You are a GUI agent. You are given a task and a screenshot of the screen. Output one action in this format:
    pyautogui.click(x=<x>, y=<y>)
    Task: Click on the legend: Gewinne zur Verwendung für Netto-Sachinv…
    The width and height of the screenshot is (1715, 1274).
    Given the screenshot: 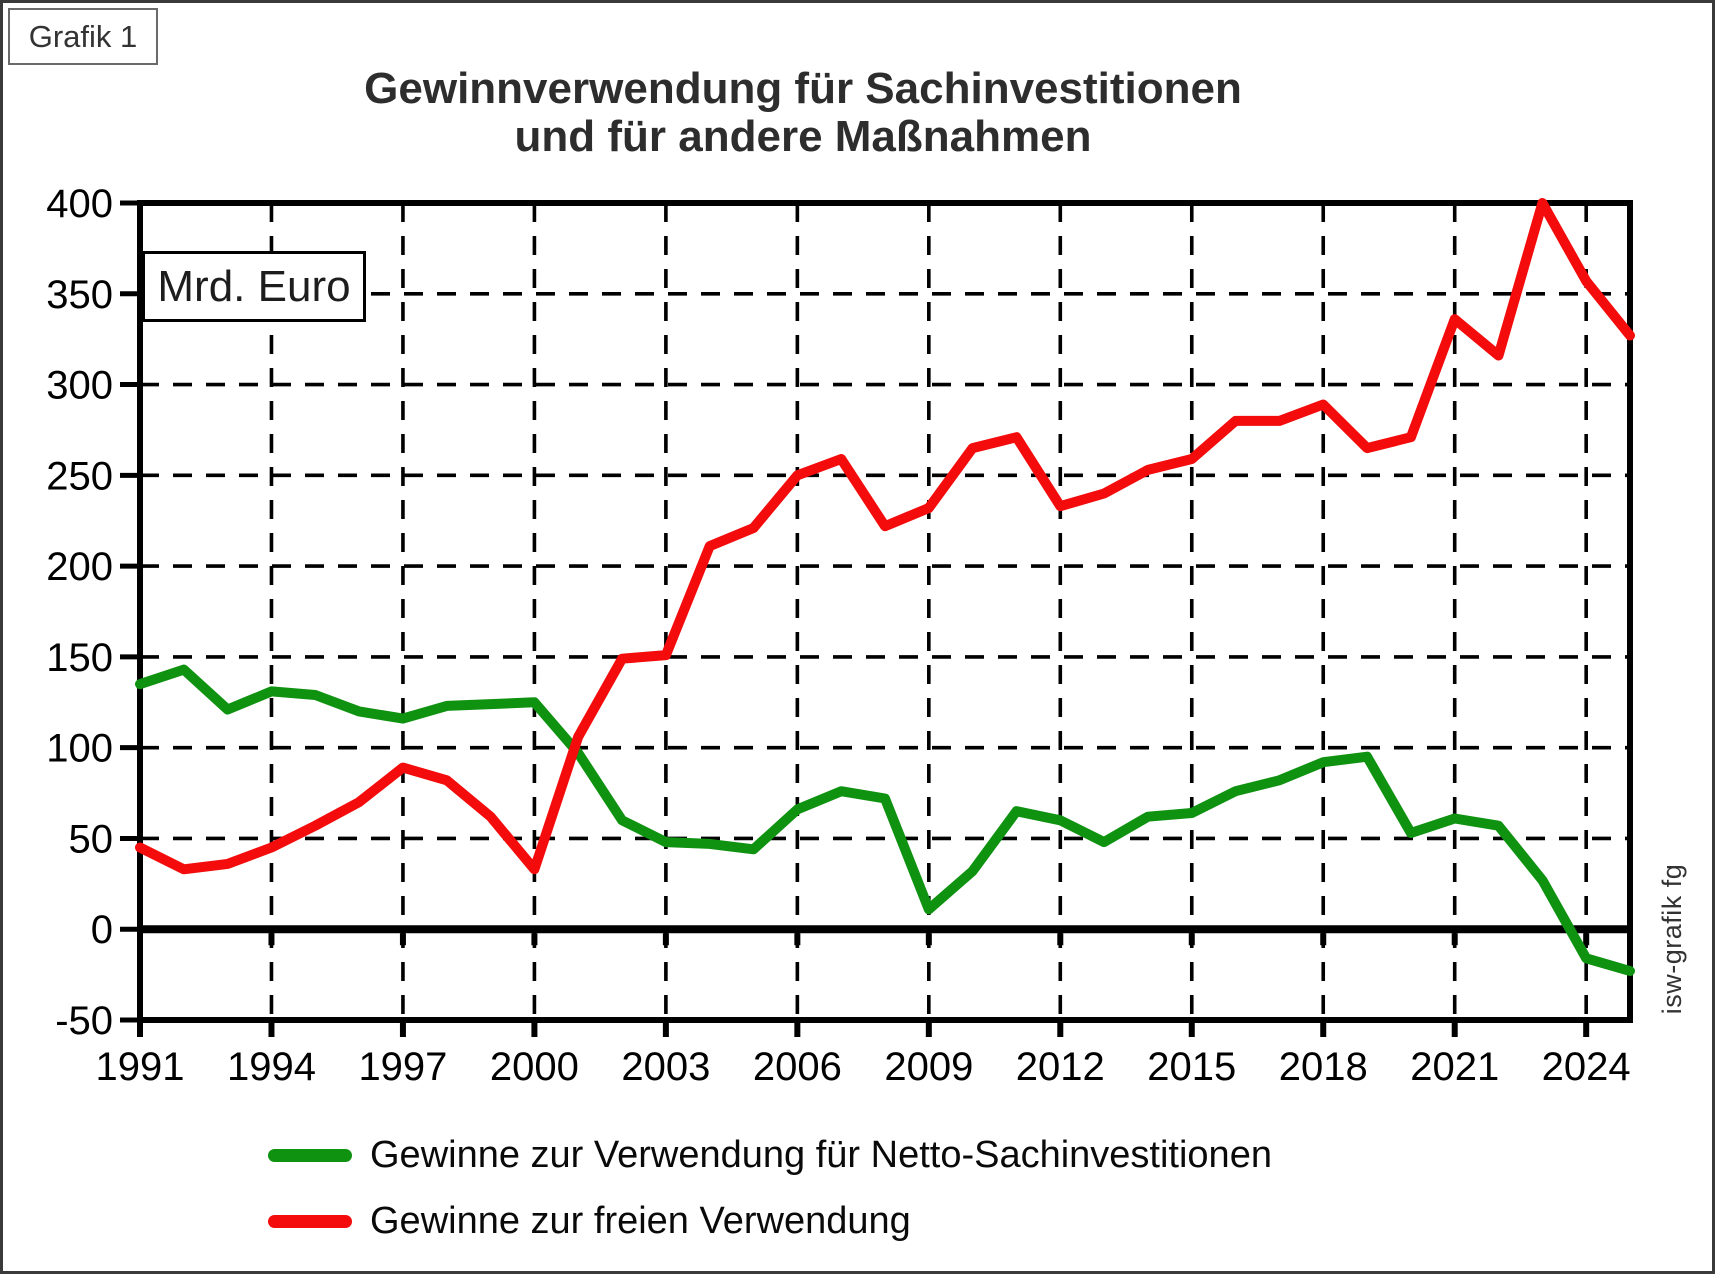 What is the action you would take?
    pyautogui.click(x=770, y=1195)
    